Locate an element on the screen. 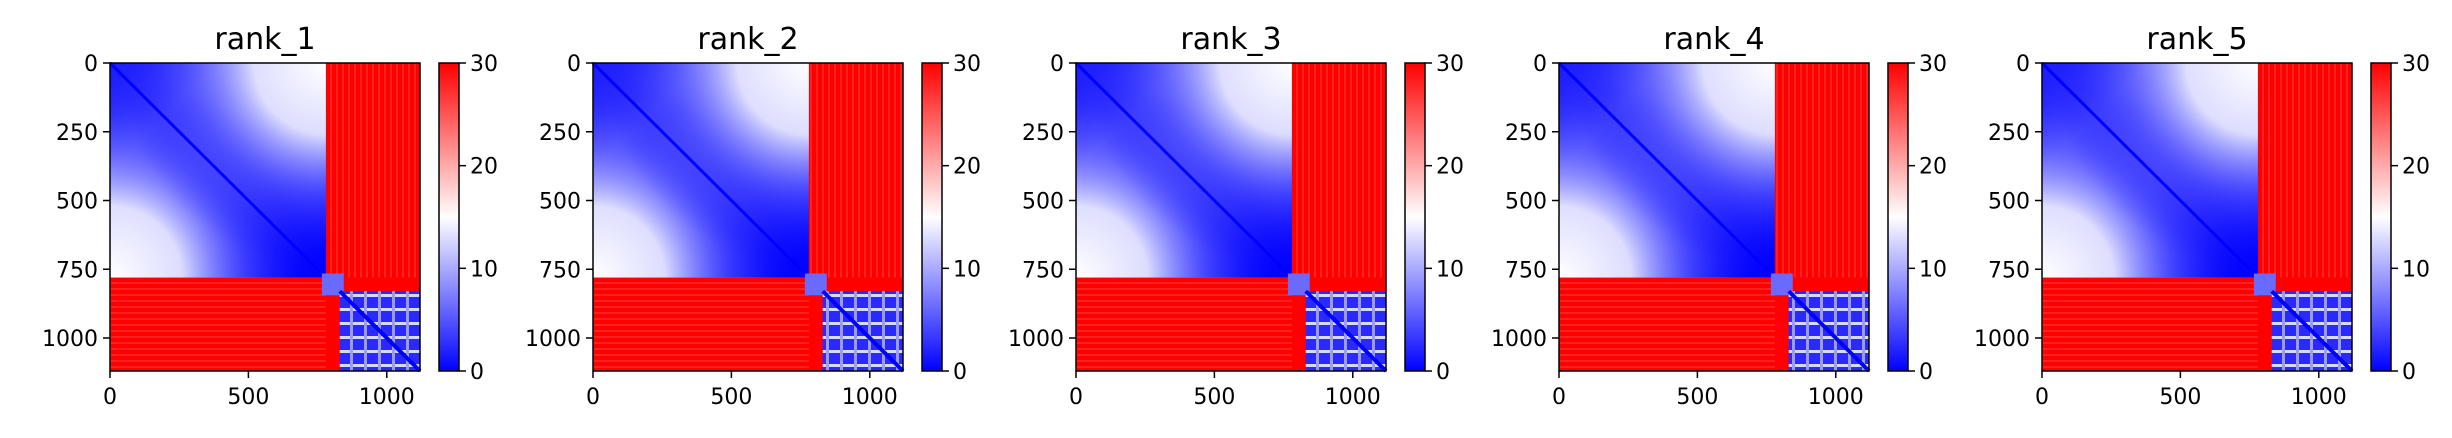 Image resolution: width=2452 pixels, height=438 pixels. panel-title: rank_2 is located at coordinates (747, 39).